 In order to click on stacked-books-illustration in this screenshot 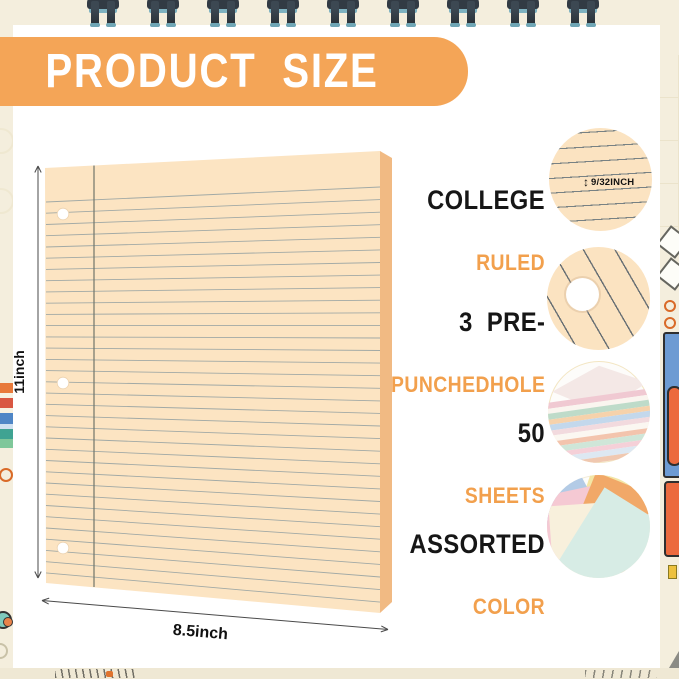, I will do `click(6, 415)`.